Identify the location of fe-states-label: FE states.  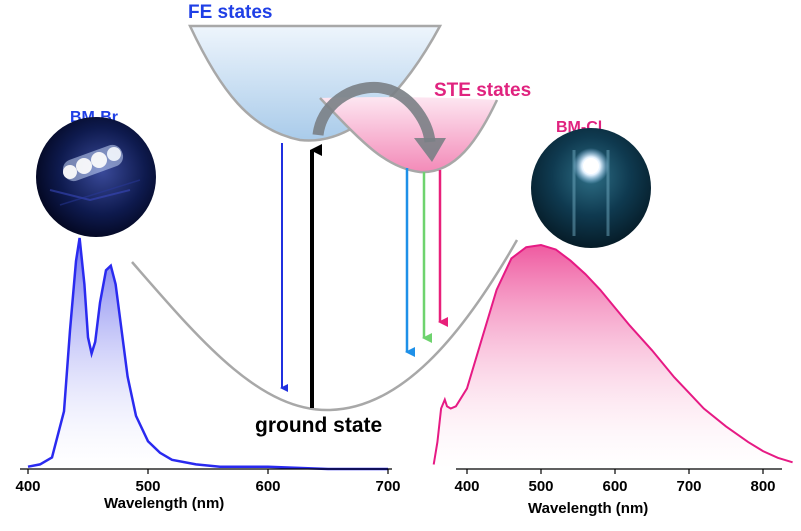
(230, 12).